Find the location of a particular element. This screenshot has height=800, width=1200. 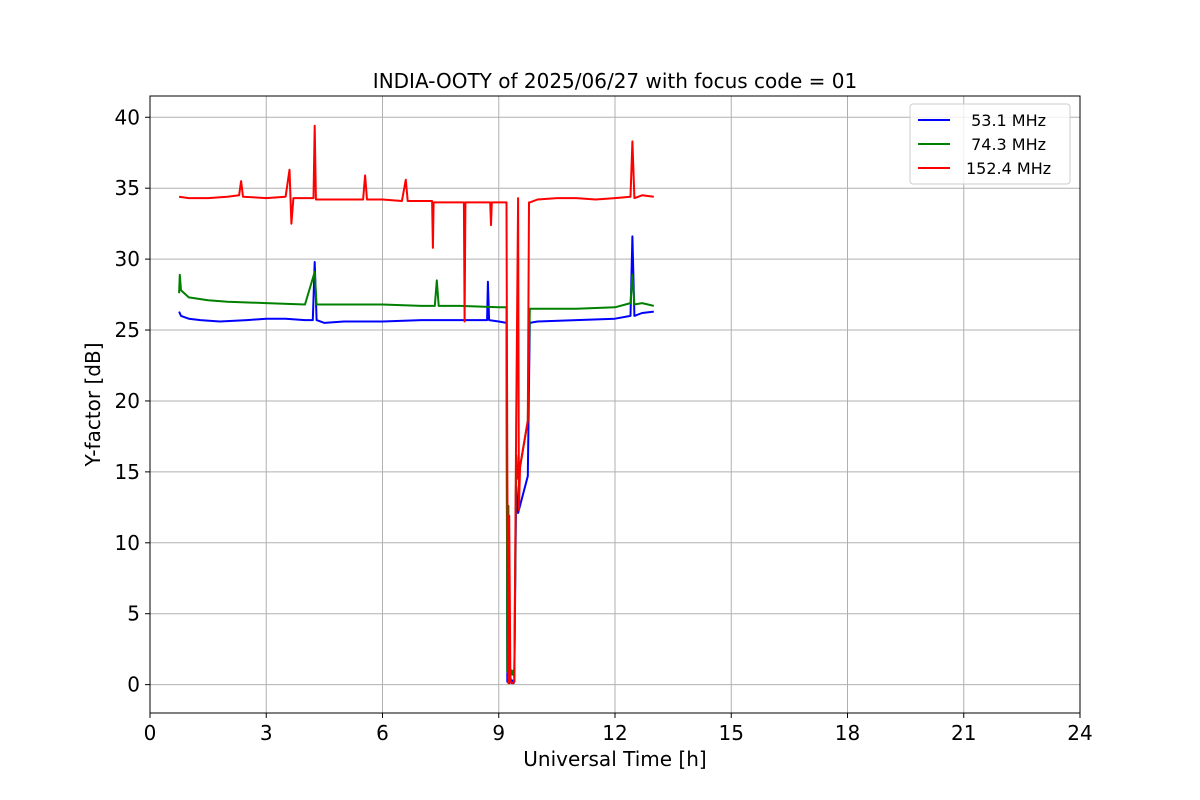

legend-label-0: 53.1 MHz is located at coordinates (1006, 120).